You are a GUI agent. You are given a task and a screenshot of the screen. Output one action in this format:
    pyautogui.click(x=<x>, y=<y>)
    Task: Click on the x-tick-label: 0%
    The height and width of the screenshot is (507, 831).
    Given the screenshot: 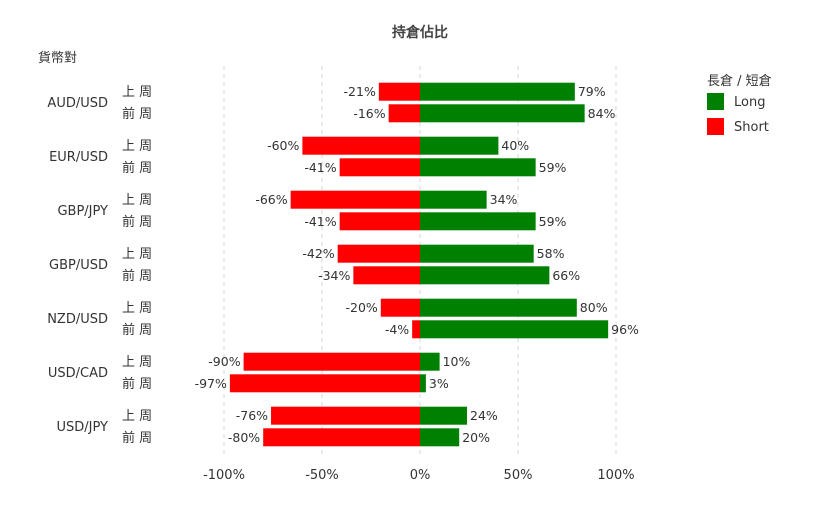 What is the action you would take?
    pyautogui.click(x=420, y=475)
    